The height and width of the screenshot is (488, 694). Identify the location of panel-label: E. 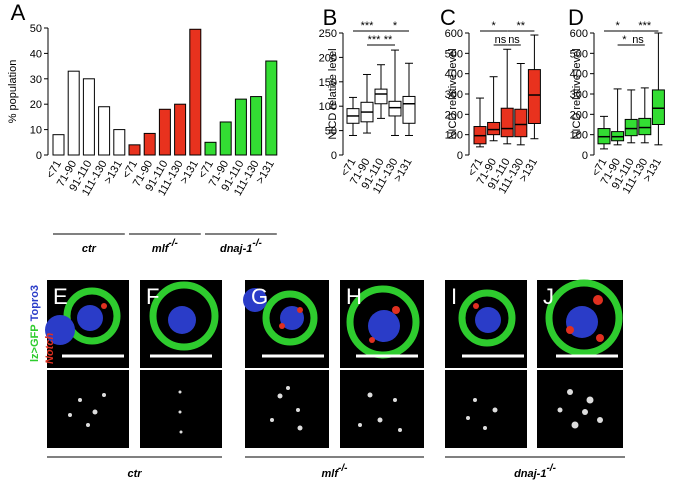
(60, 296).